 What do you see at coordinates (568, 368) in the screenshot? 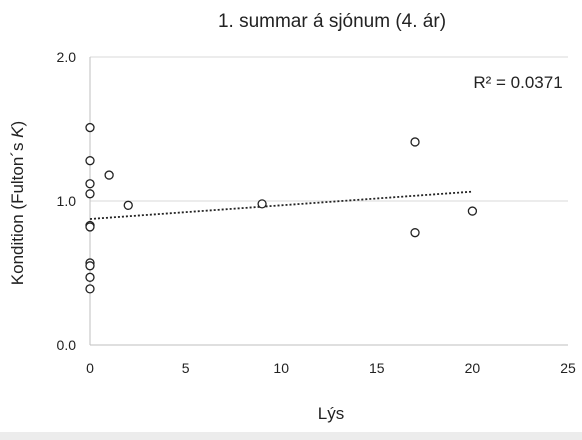
I see `x-tick-label: 25` at bounding box center [568, 368].